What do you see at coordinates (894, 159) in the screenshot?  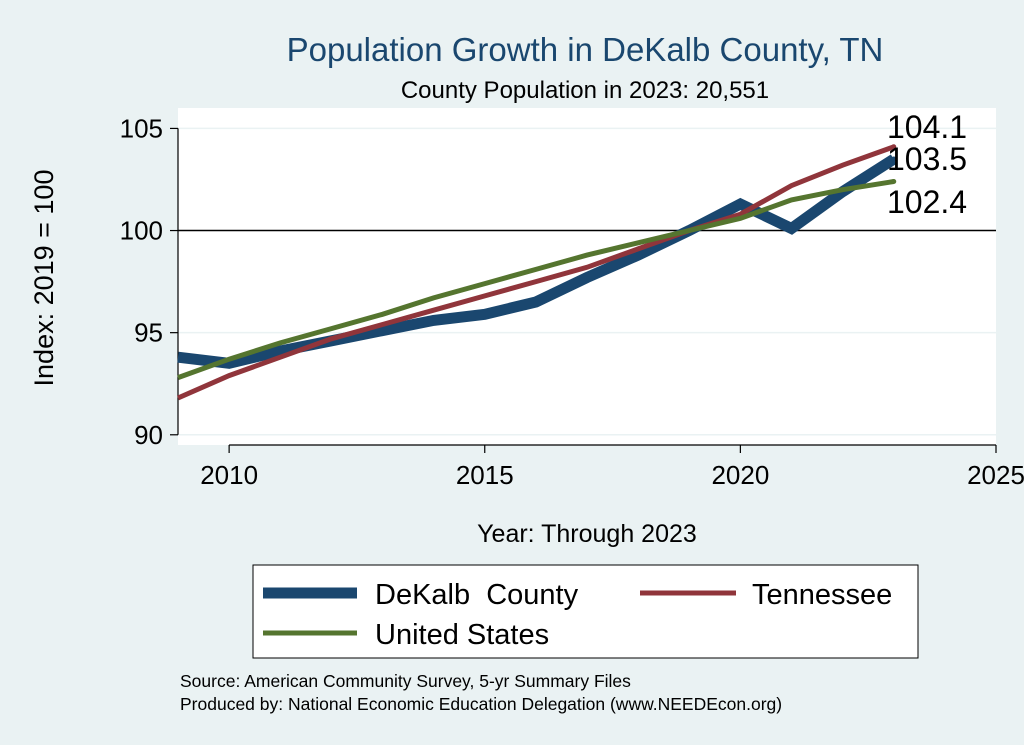 I see `series-endpoint-dekalb-county` at bounding box center [894, 159].